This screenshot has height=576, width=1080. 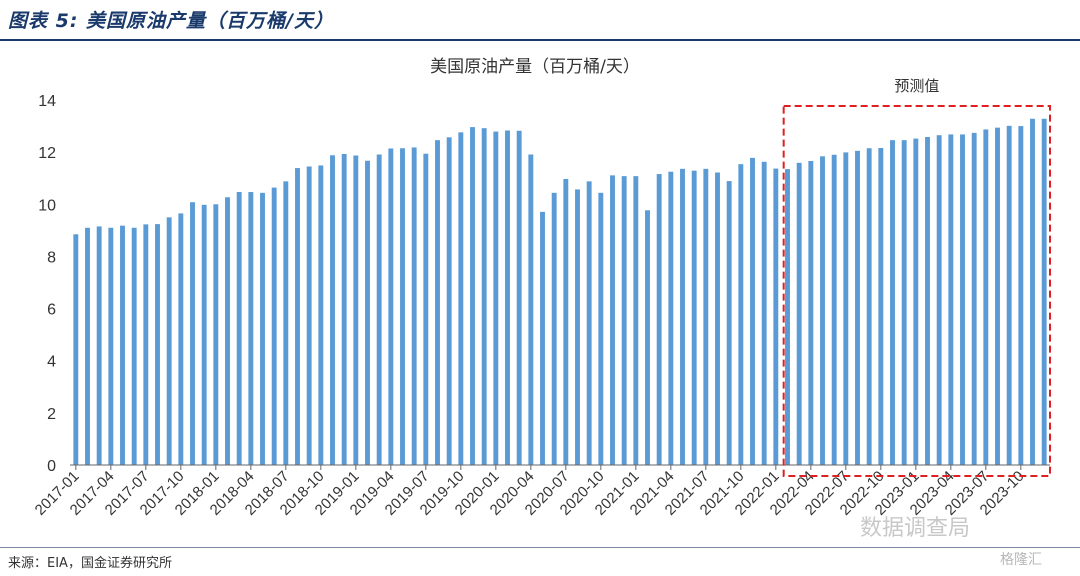 What do you see at coordinates (47, 153) in the screenshot?
I see `y-tick-label: 12` at bounding box center [47, 153].